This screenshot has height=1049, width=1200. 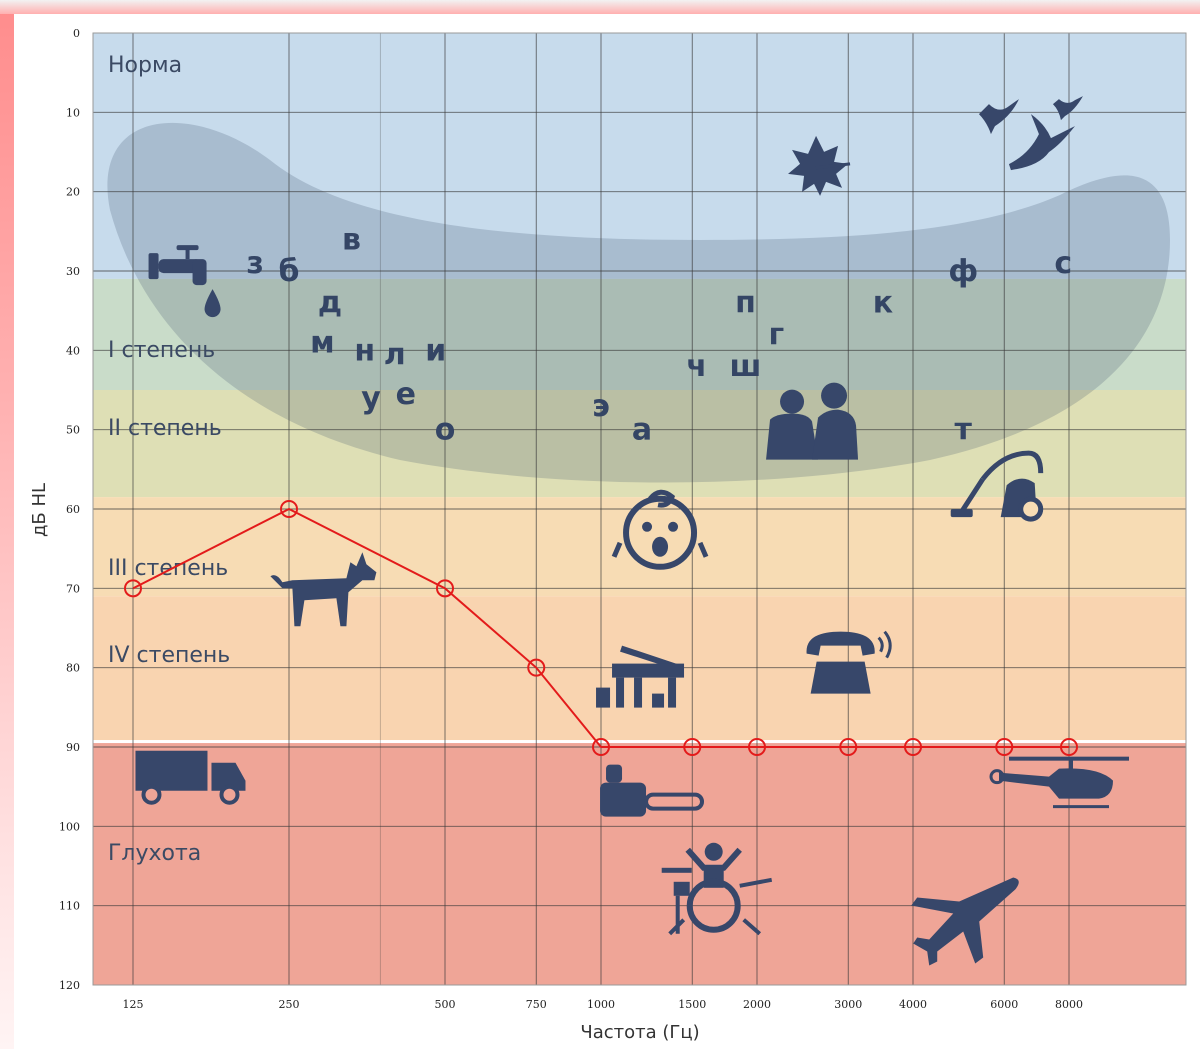 I want to click on speech-letter: е, so click(x=406, y=394).